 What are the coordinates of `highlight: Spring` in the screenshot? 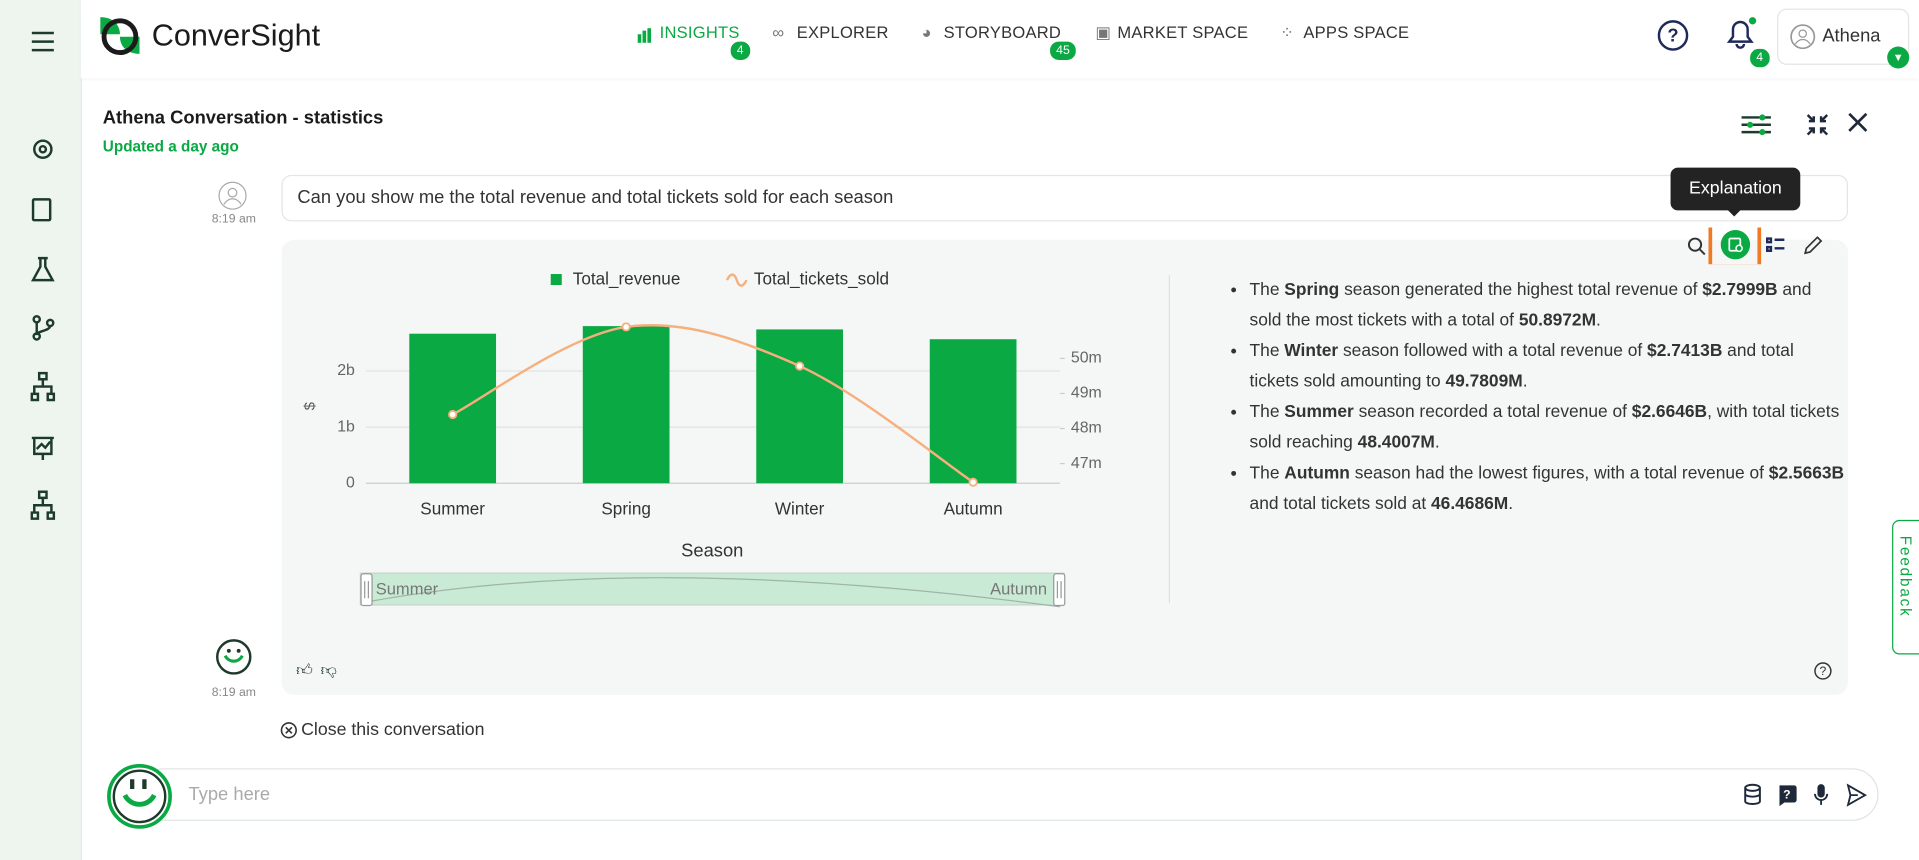 It's located at (1312, 290).